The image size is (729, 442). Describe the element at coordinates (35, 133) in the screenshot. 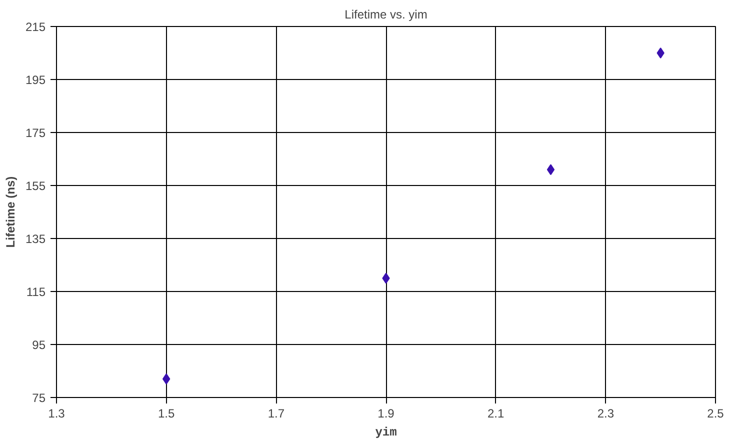

I see `y-tick-label: 175` at that location.